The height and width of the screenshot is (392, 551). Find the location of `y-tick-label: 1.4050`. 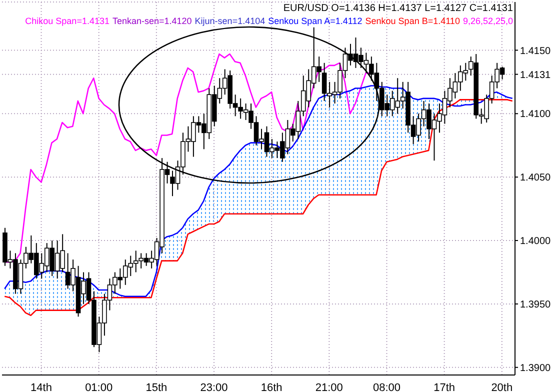

y-tick-label: 1.4050 is located at coordinates (535, 178).